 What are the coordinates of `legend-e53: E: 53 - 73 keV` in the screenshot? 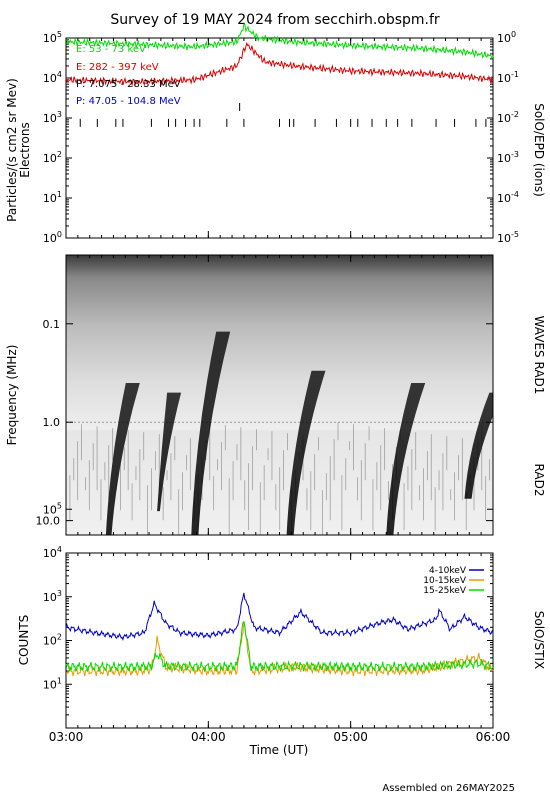 It's located at (111, 49).